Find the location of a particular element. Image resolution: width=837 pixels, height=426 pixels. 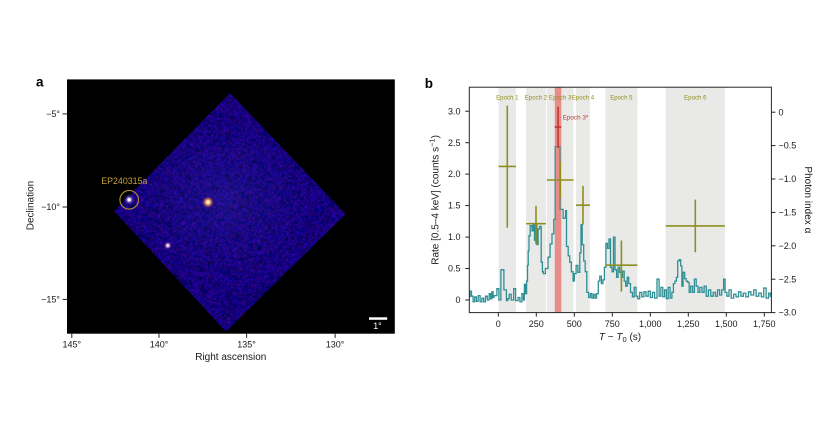

svg-text: 135° is located at coordinates (246, 345).